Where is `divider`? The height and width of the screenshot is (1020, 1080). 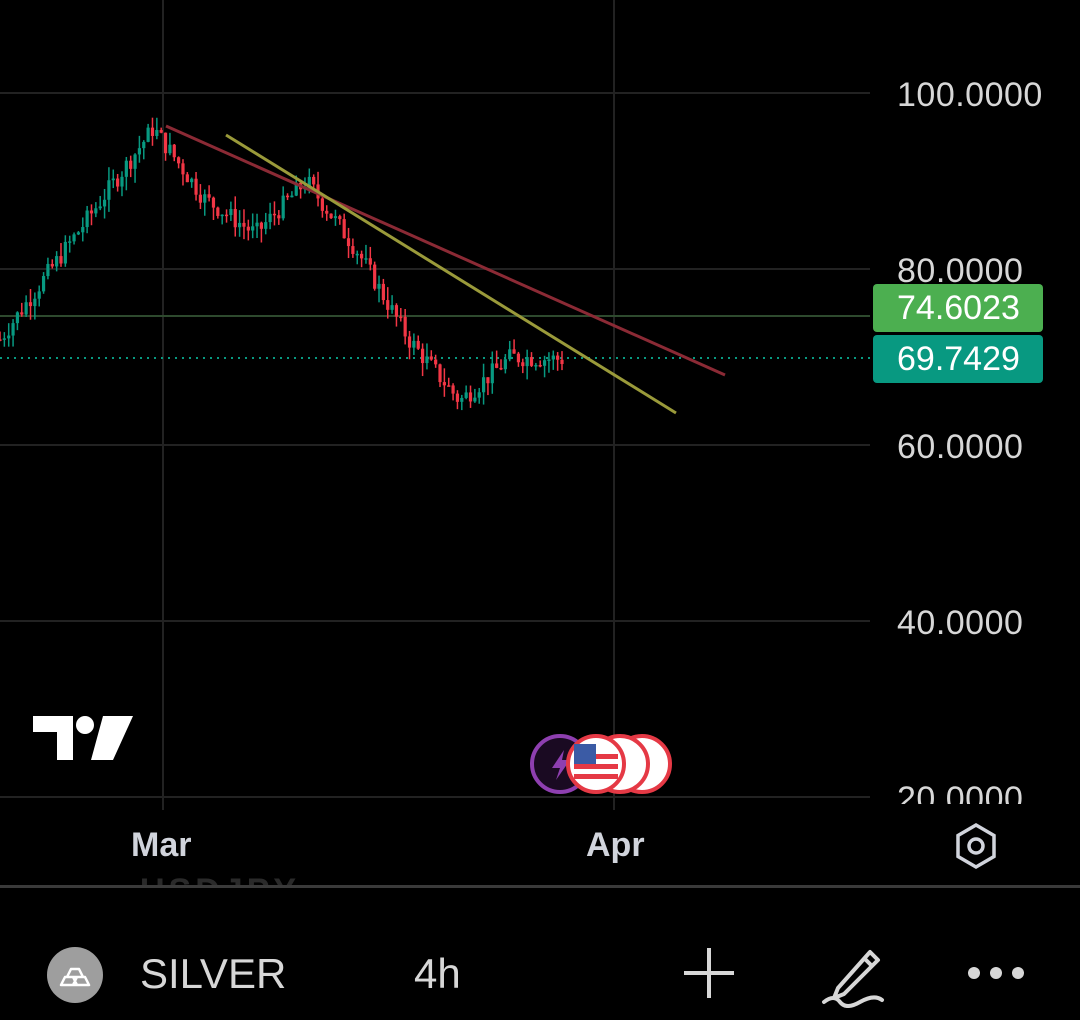 divider is located at coordinates (540, 886).